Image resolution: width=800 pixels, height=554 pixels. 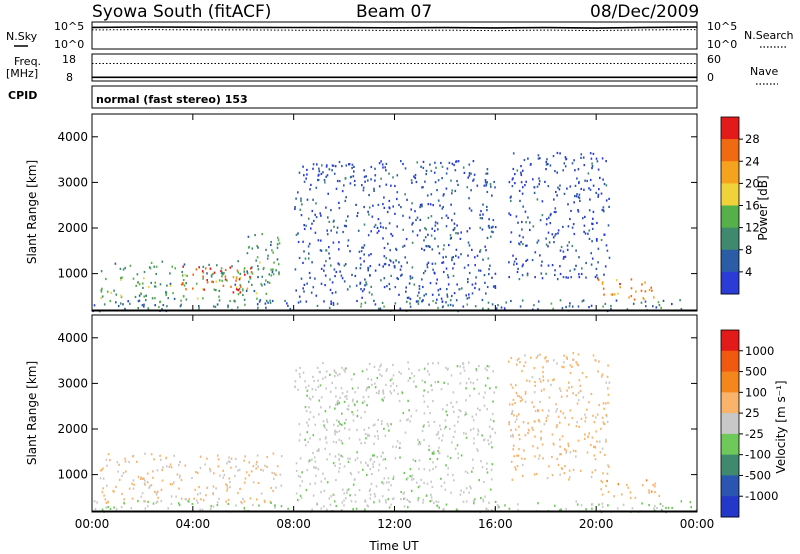 What do you see at coordinates (181, 12) in the screenshot?
I see `station-title: Syowa South (fitACF)` at bounding box center [181, 12].